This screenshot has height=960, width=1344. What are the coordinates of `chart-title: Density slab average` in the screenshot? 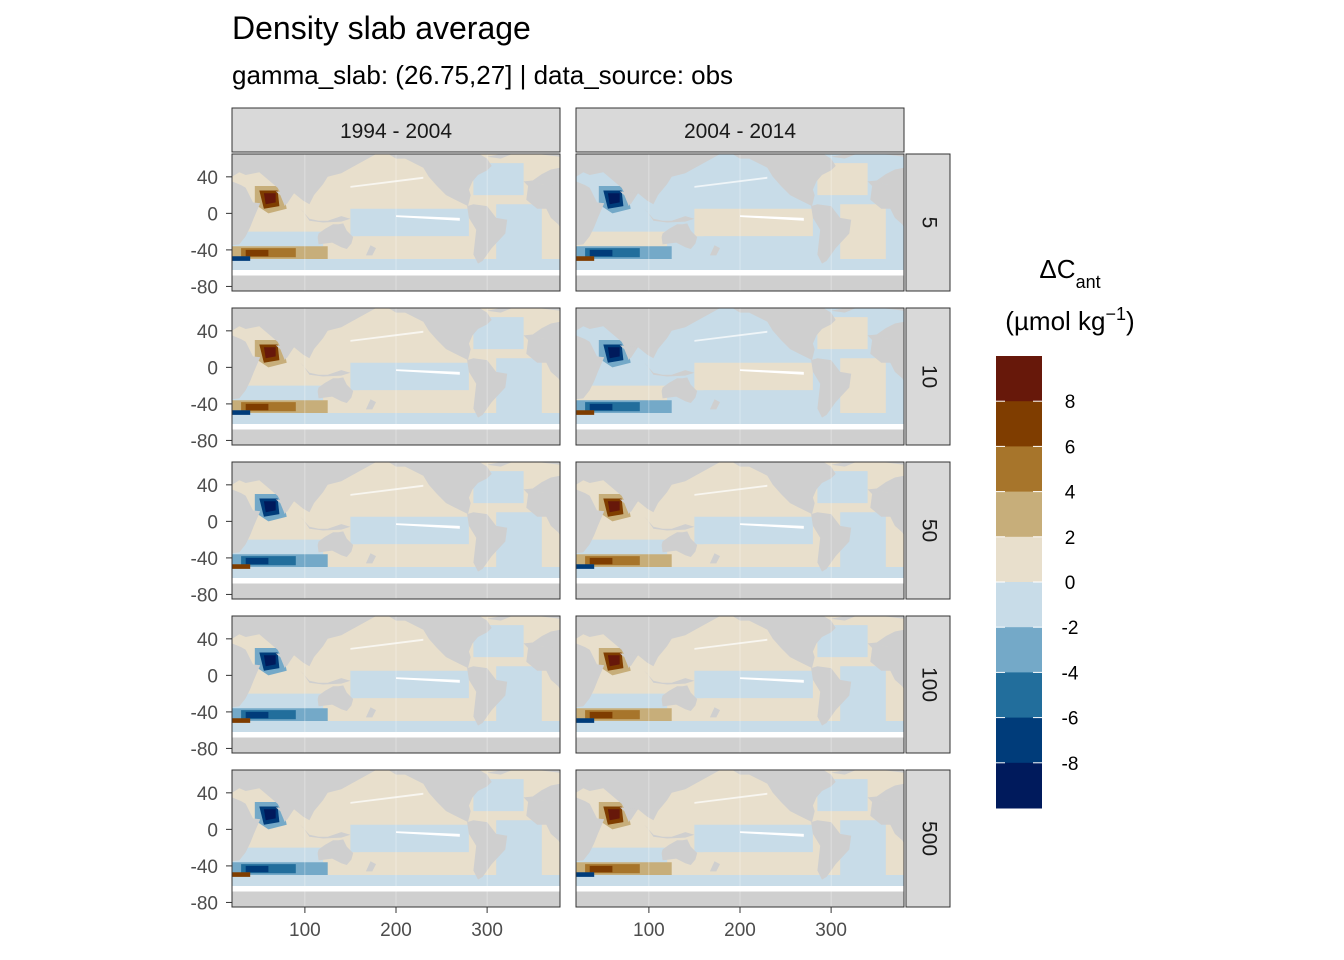 It's located at (381, 28).